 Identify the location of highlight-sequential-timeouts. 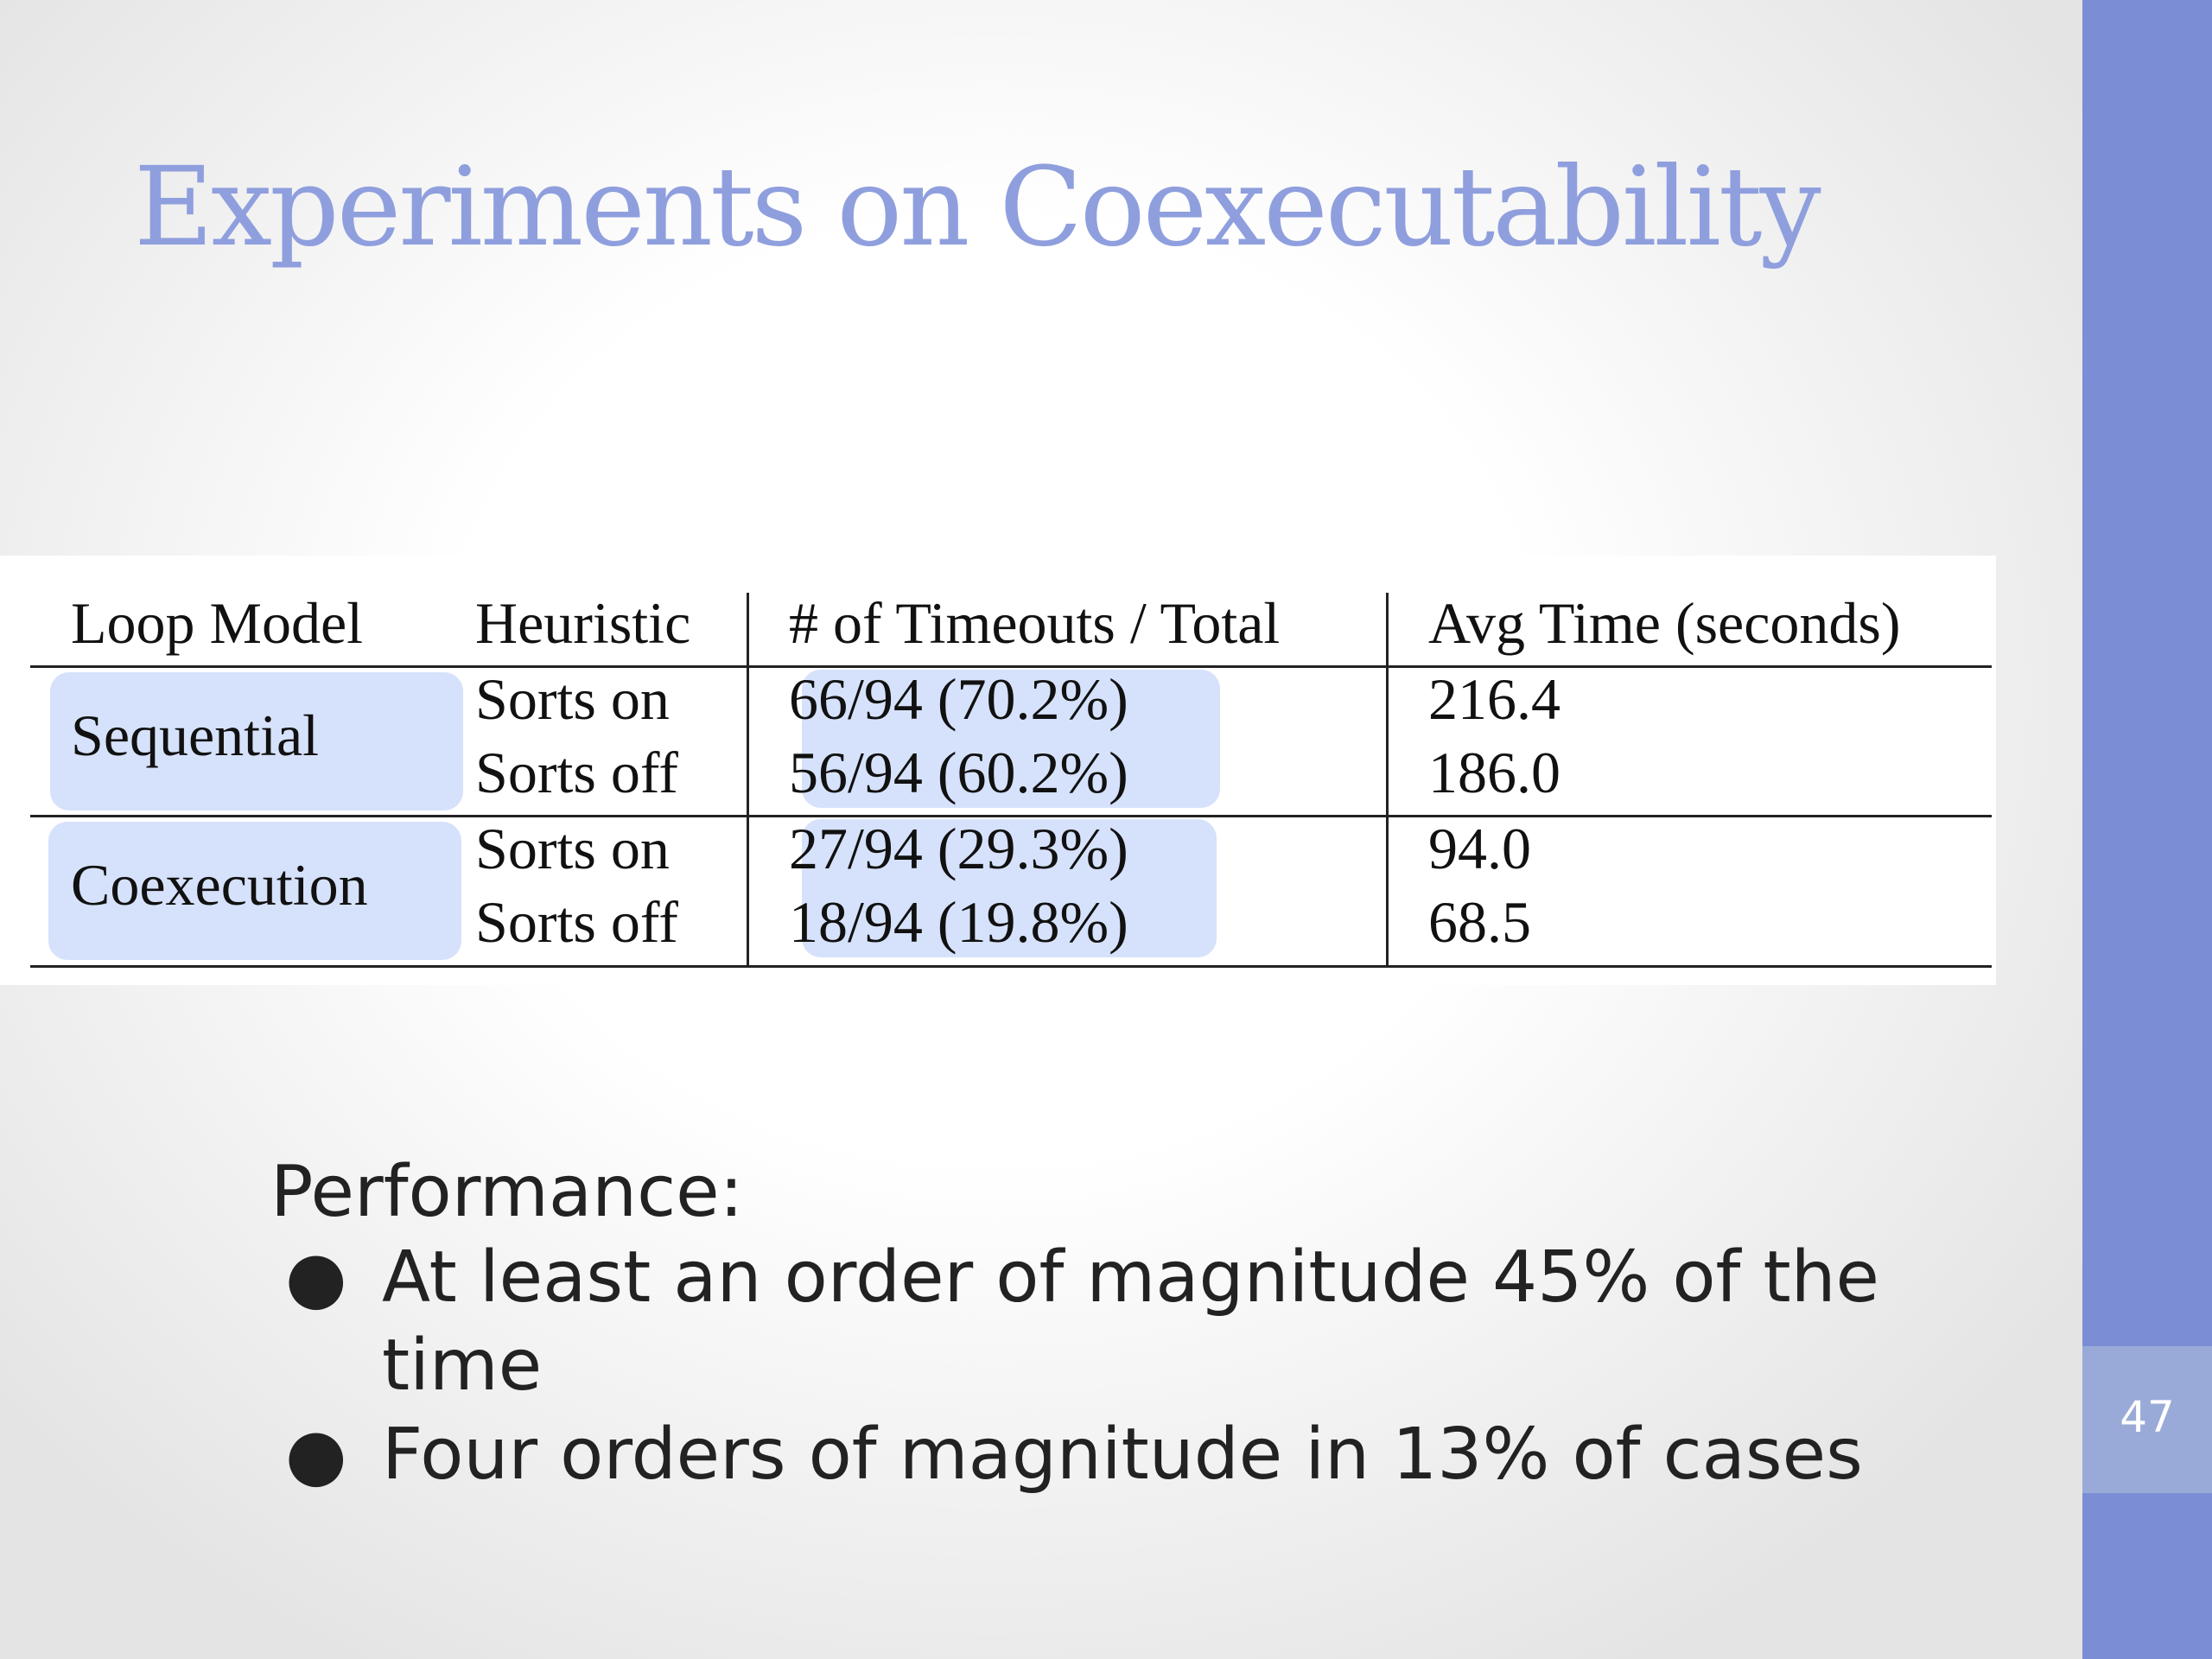
(1011, 739).